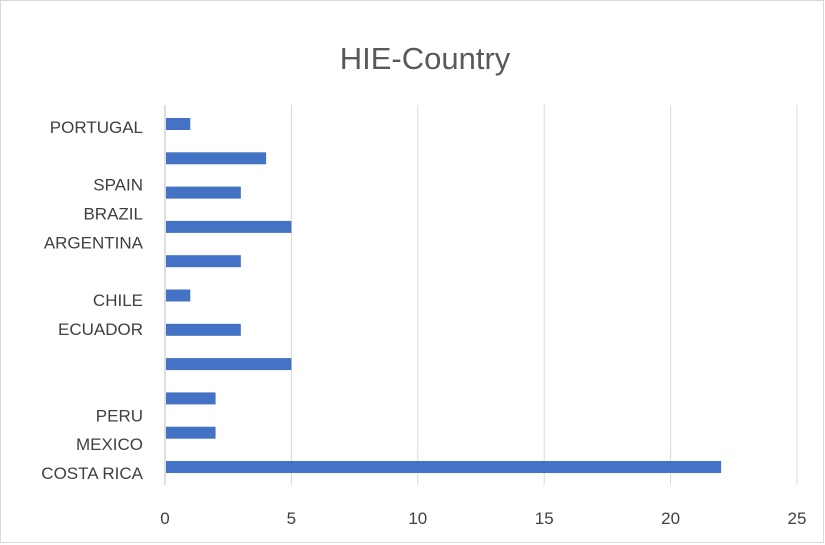 The image size is (825, 545). What do you see at coordinates (417, 518) in the screenshot?
I see `x-tick-label: 10` at bounding box center [417, 518].